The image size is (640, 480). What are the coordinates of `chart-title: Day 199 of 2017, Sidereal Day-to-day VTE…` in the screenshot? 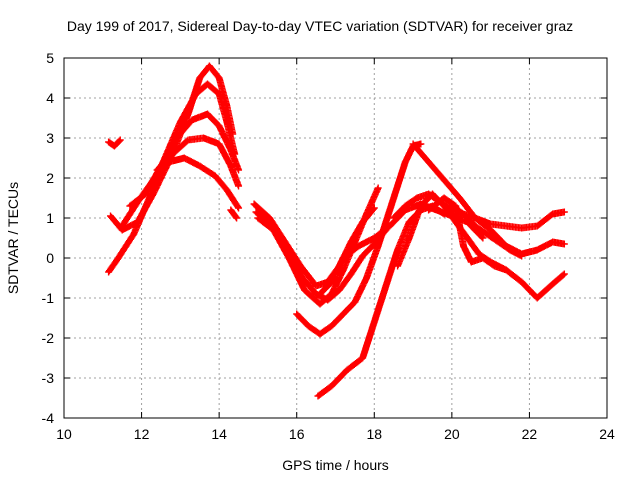 It's located at (320, 26).